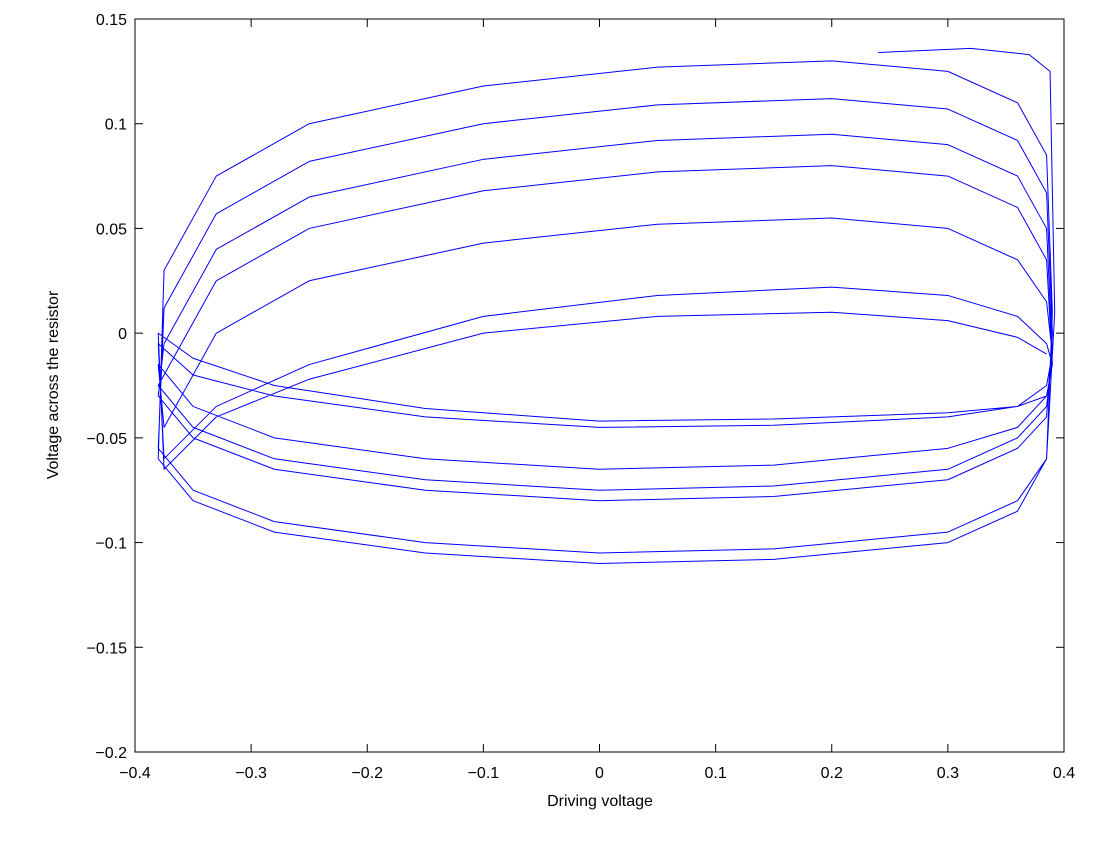 The width and height of the screenshot is (1115, 842). What do you see at coordinates (53, 384) in the screenshot?
I see `y-axis-label: Voltage across the resistor` at bounding box center [53, 384].